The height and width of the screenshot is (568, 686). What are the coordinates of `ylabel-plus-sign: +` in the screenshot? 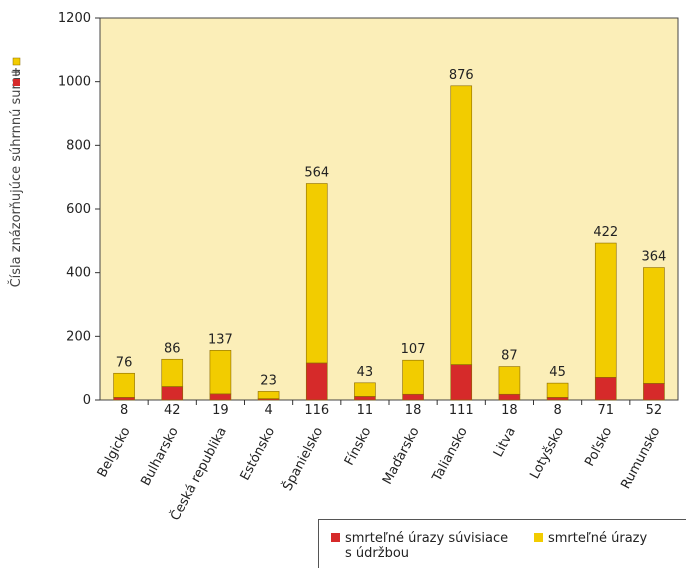 It's located at (16, 72).